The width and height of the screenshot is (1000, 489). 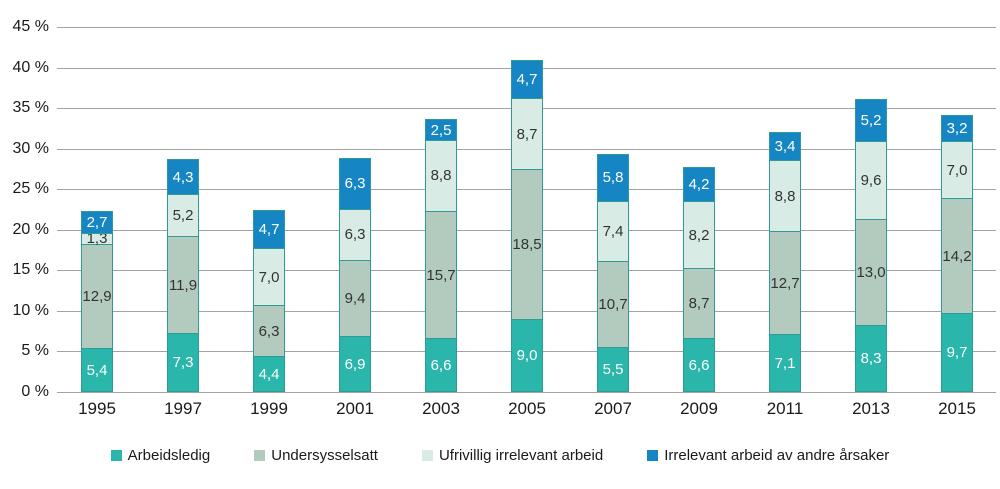 I want to click on bar-segment-value: 2,7, so click(x=97, y=223).